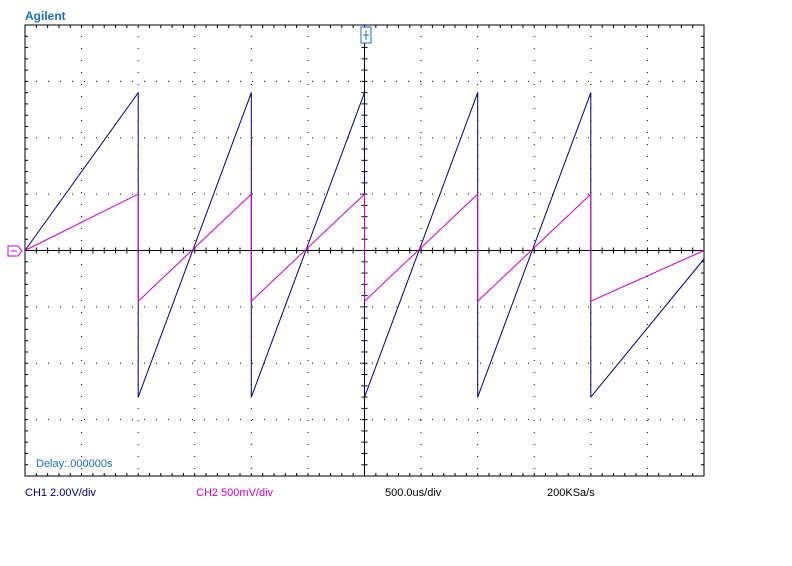 Image resolution: width=792 pixels, height=566 pixels. Describe the element at coordinates (45, 16) in the screenshot. I see `brand-logo: Agilent` at that location.